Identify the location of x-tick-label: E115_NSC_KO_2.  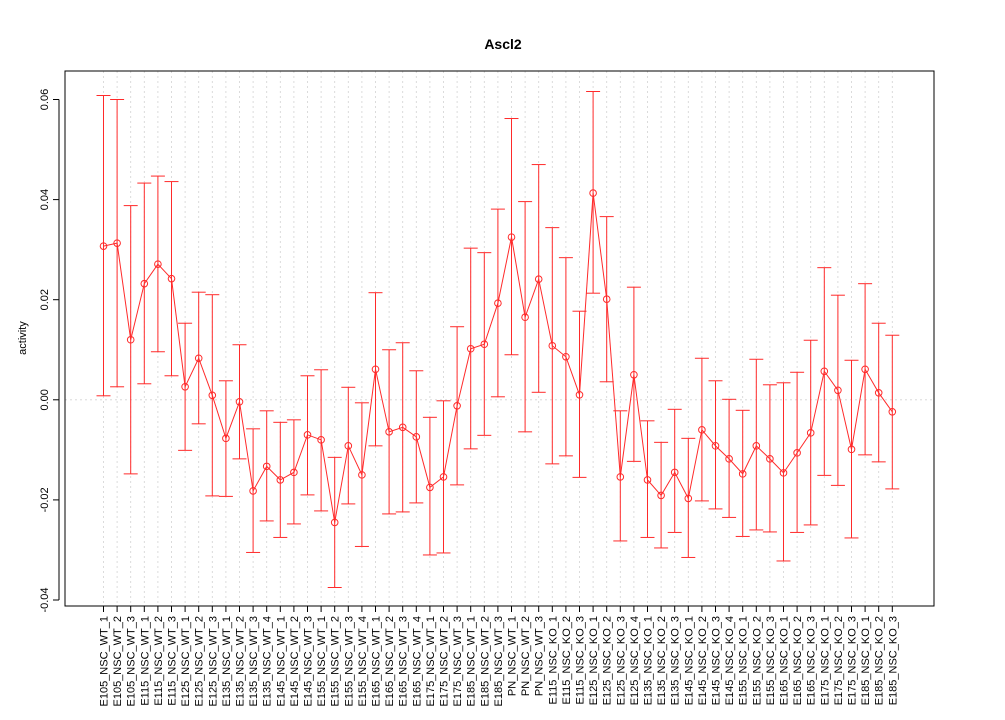
(567, 660).